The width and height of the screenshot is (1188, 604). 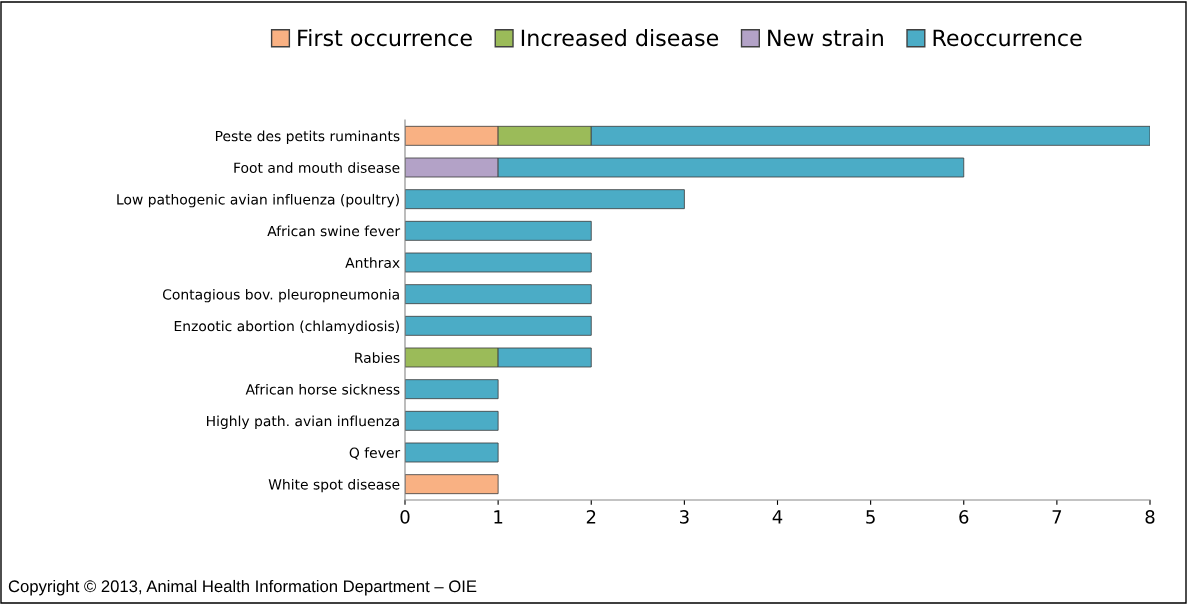 I want to click on y-tick-label: Peste des petits ruminants, so click(x=307, y=137).